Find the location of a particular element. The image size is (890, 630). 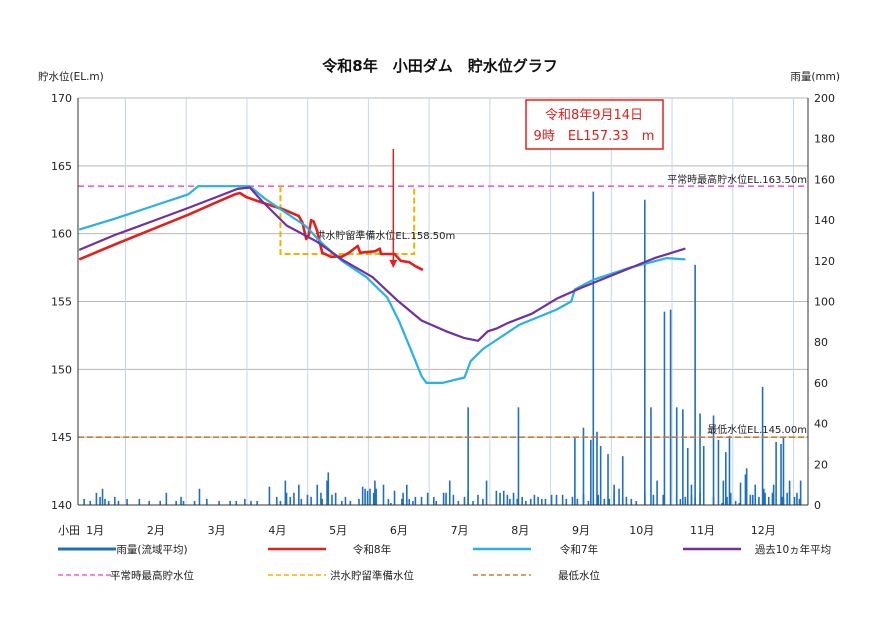

legend-label-r8: 令和8年 is located at coordinates (372, 549).